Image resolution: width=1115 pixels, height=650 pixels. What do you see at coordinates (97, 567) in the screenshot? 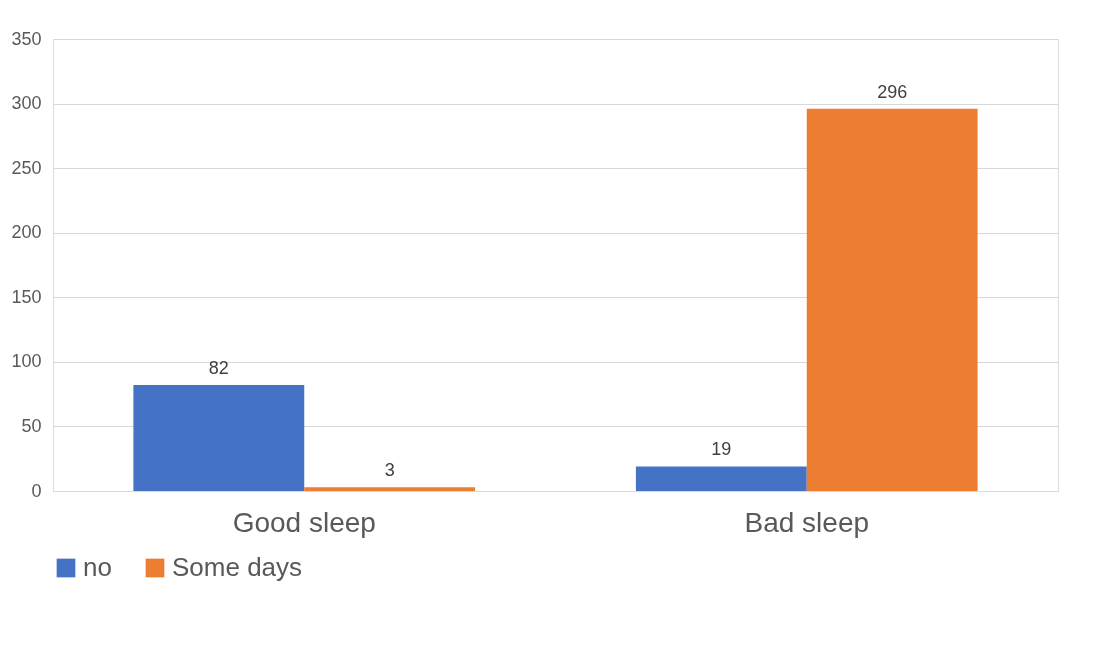
I see `legend-label: no` at bounding box center [97, 567].